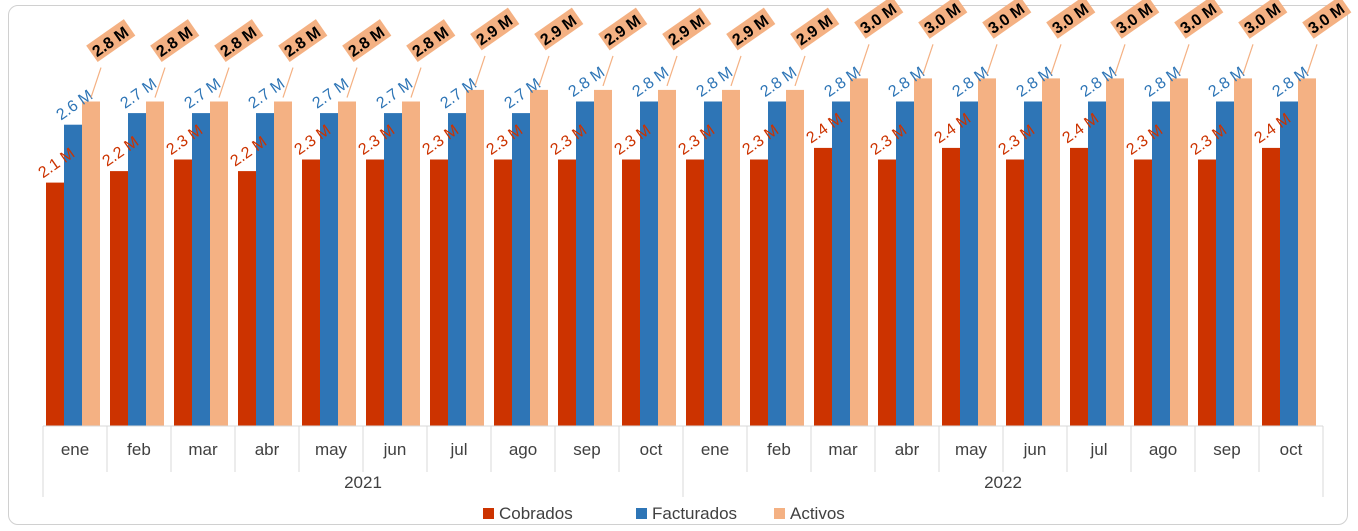  I want to click on category-label: ago, so click(523, 449).